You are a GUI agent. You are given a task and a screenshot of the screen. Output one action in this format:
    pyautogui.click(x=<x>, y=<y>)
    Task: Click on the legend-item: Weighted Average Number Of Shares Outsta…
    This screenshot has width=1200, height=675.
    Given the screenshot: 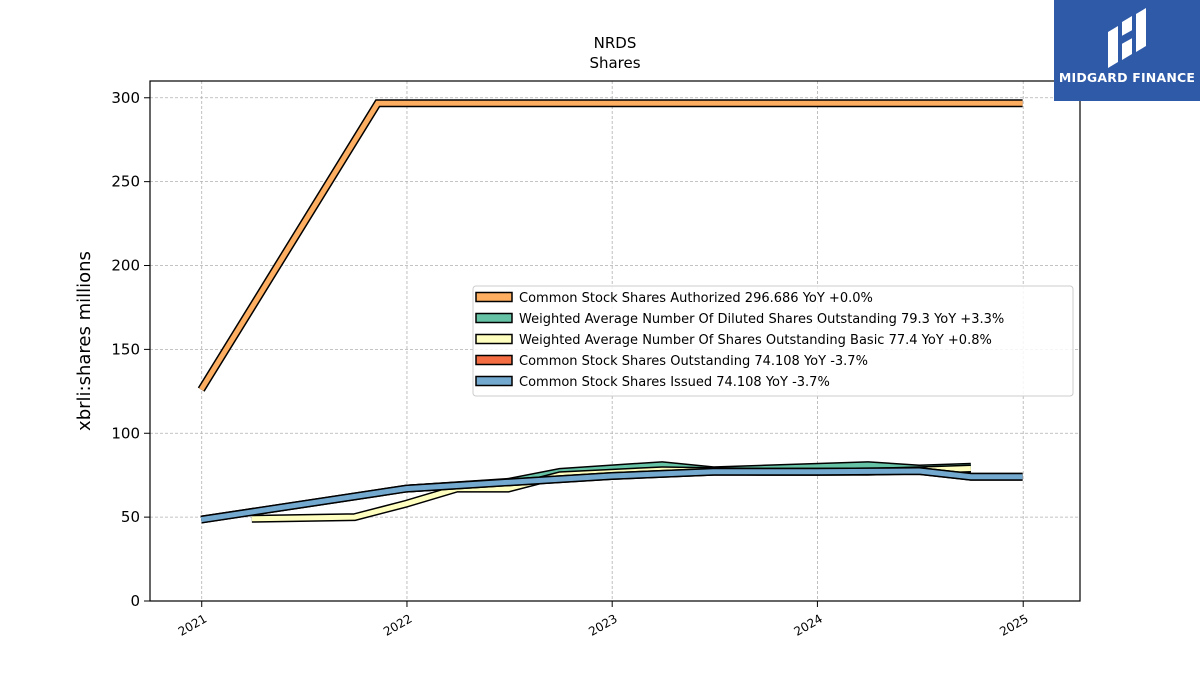 What is the action you would take?
    pyautogui.click(x=733, y=340)
    